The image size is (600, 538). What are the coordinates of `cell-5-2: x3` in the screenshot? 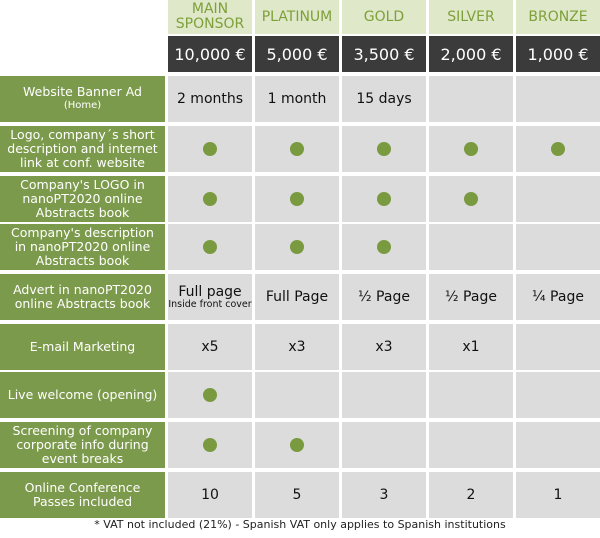 It's located at (384, 347).